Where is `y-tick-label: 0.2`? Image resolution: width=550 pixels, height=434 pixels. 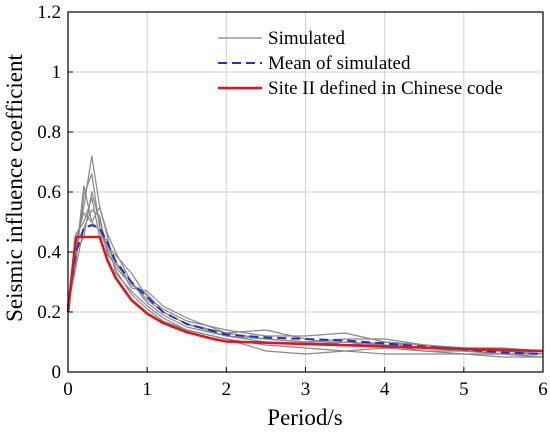 y-tick-label: 0.2 is located at coordinates (49, 312).